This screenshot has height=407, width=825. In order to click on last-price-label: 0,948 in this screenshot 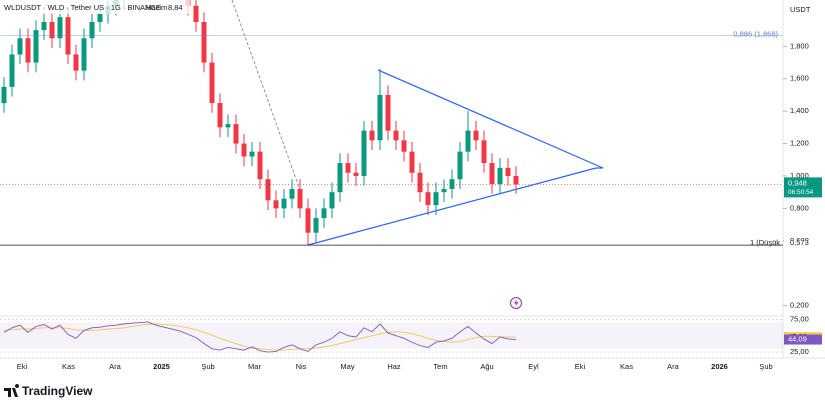, I will do `click(797, 182)`.